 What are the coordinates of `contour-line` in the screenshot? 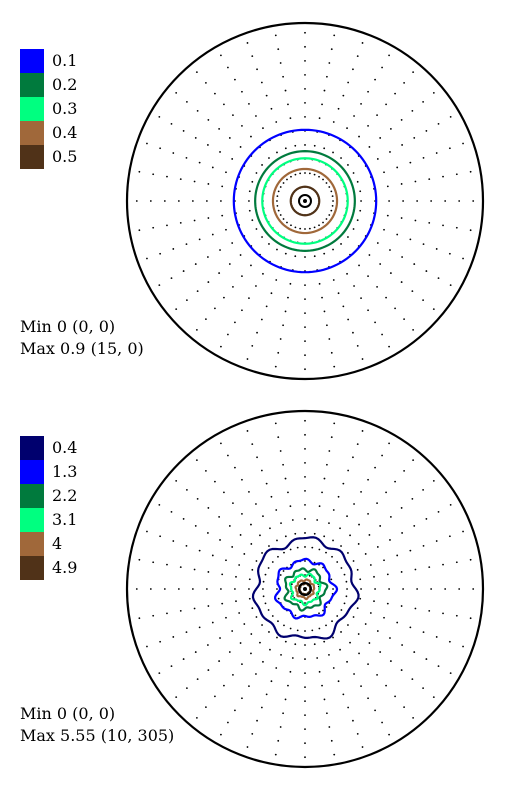 It's located at (305, 201).